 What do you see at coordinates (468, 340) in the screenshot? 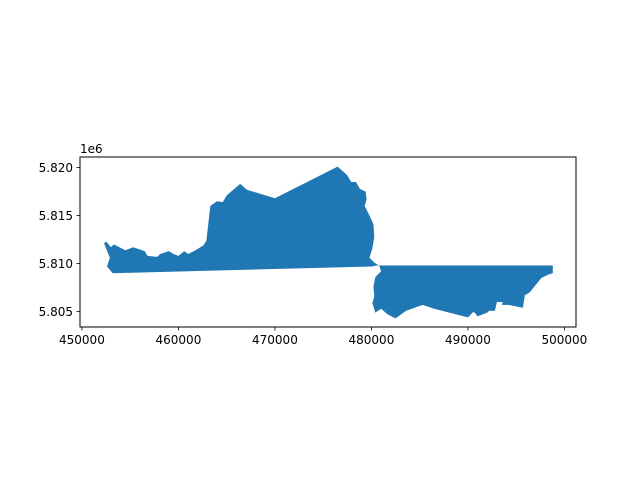
I see `x-tick-label: 490000` at bounding box center [468, 340].